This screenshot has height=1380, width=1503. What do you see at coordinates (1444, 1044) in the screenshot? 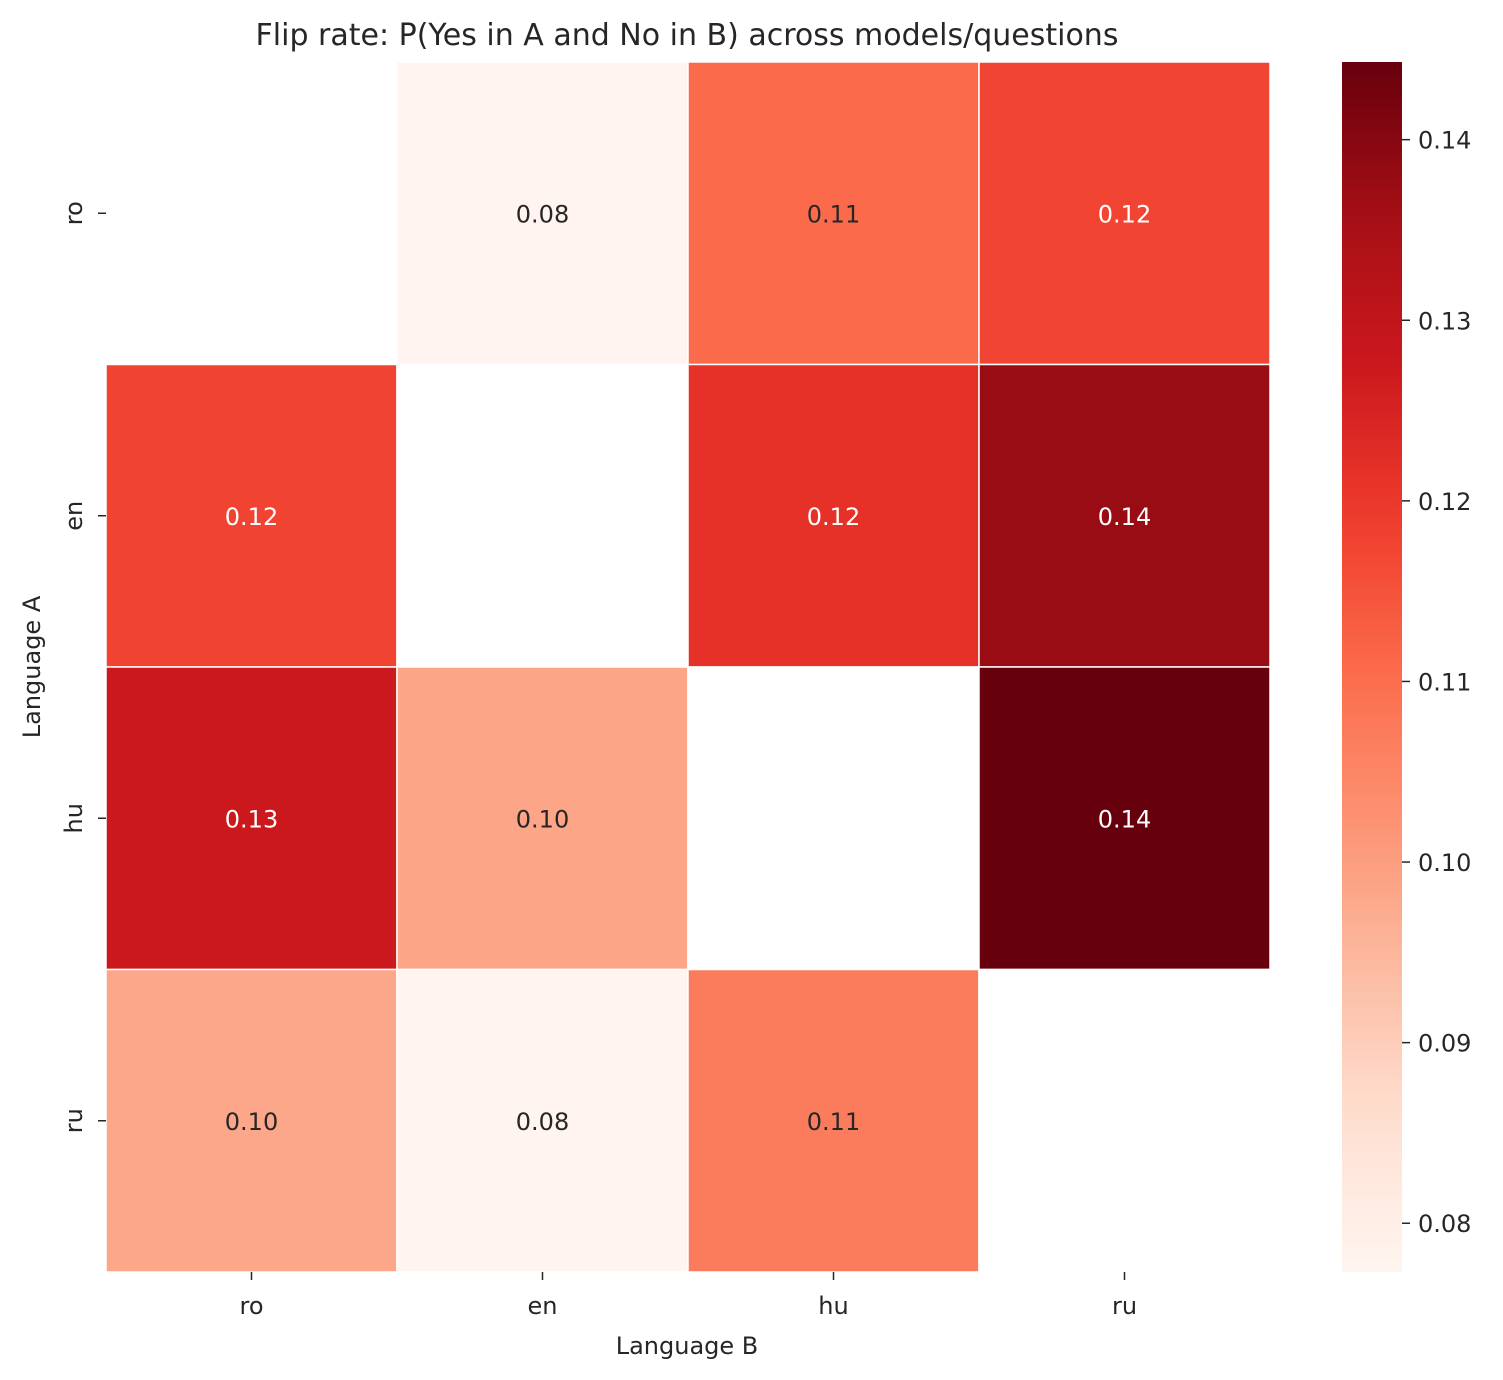
I see `colorbar-tick-label: 0.09` at bounding box center [1444, 1044].